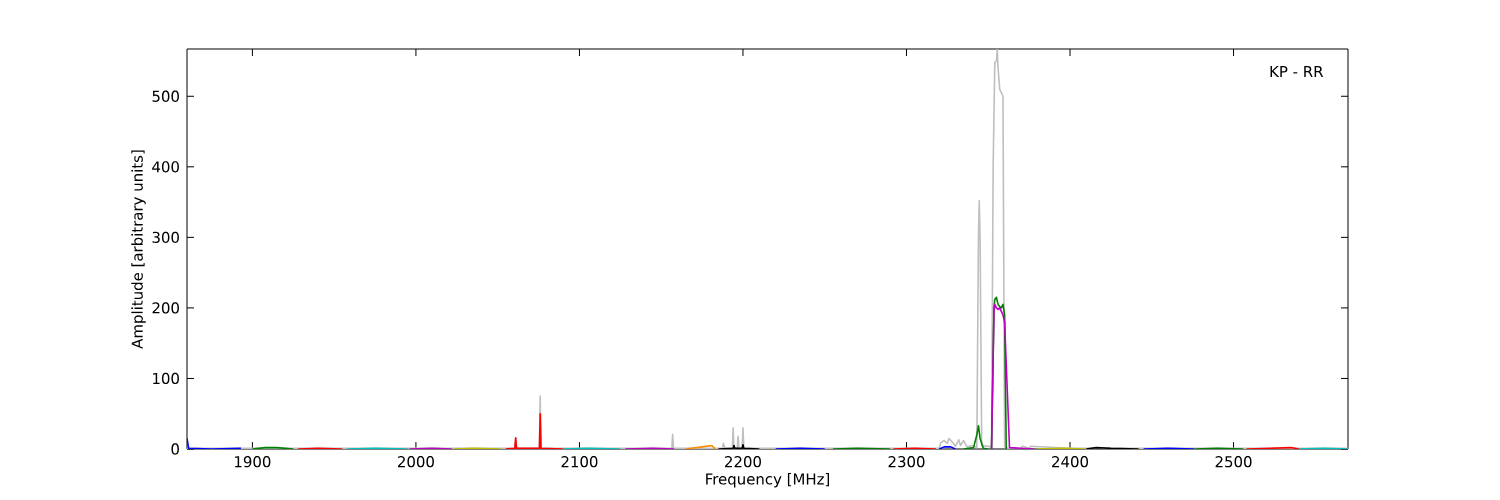 The width and height of the screenshot is (1500, 500). What do you see at coordinates (253, 462) in the screenshot?
I see `x-tick-label: 1900` at bounding box center [253, 462].